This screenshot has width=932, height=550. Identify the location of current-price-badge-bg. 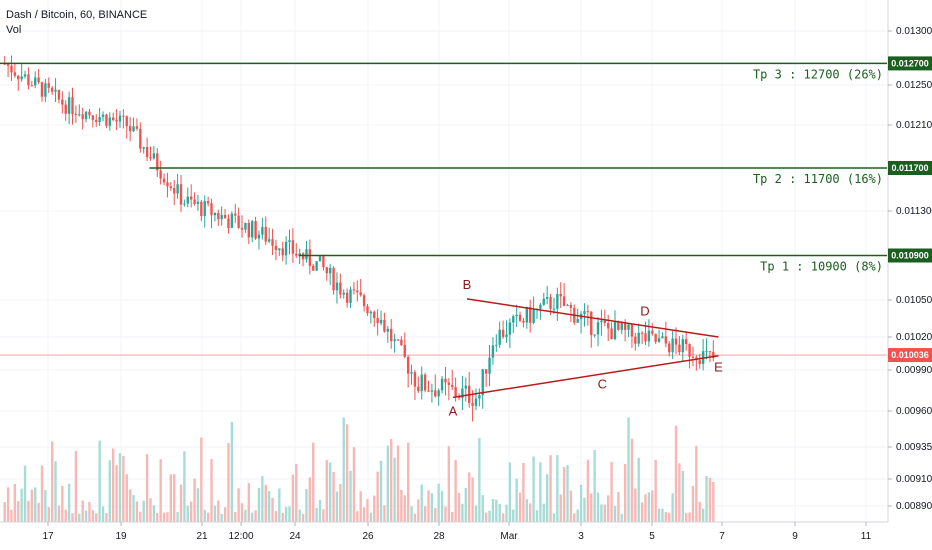
(910, 355).